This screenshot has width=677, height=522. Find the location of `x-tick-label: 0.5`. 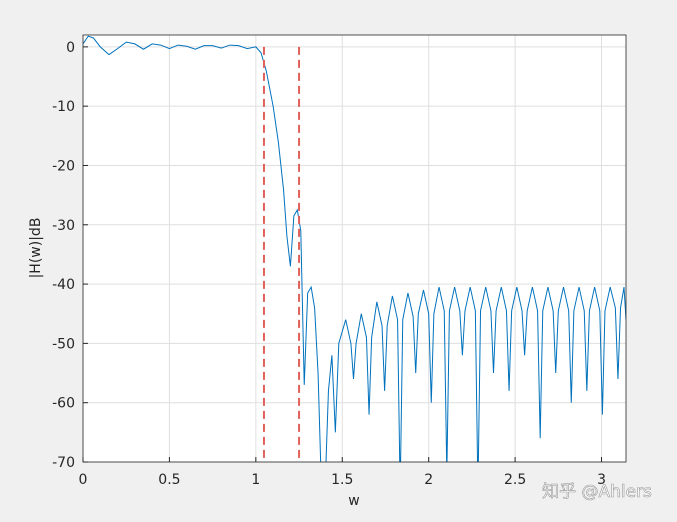

x-tick-label: 0.5 is located at coordinates (169, 480).